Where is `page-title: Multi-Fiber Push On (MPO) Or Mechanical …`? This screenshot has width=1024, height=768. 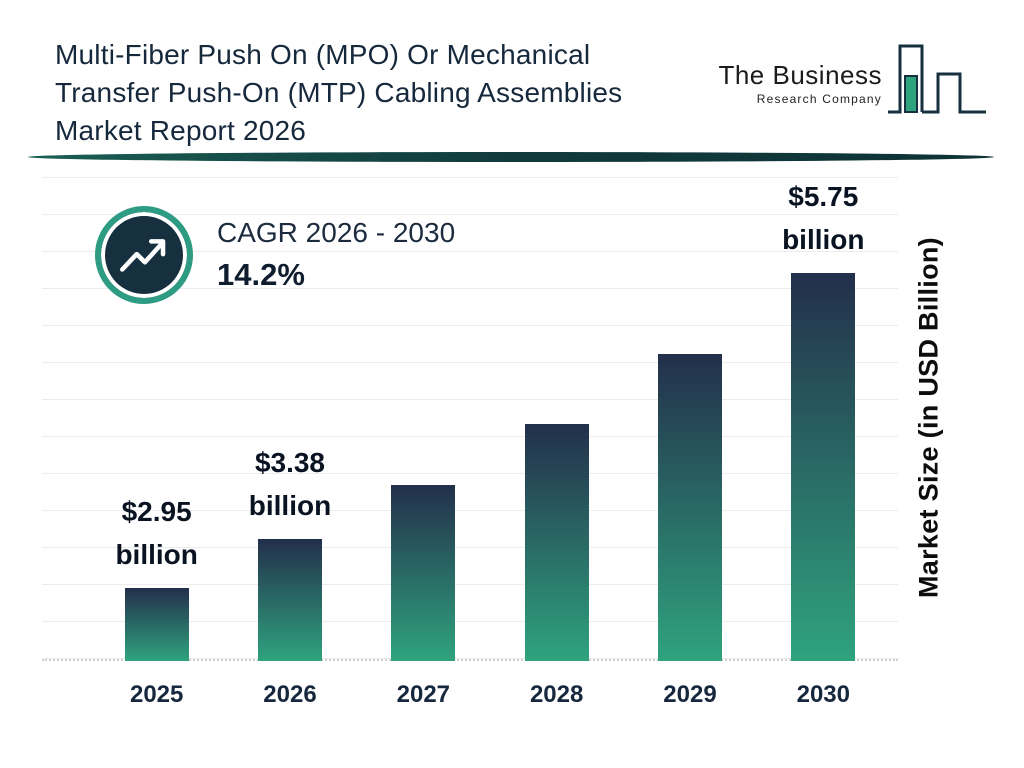
page-title: Multi-Fiber Push On (MPO) Or Mechanical … is located at coordinates (338, 93).